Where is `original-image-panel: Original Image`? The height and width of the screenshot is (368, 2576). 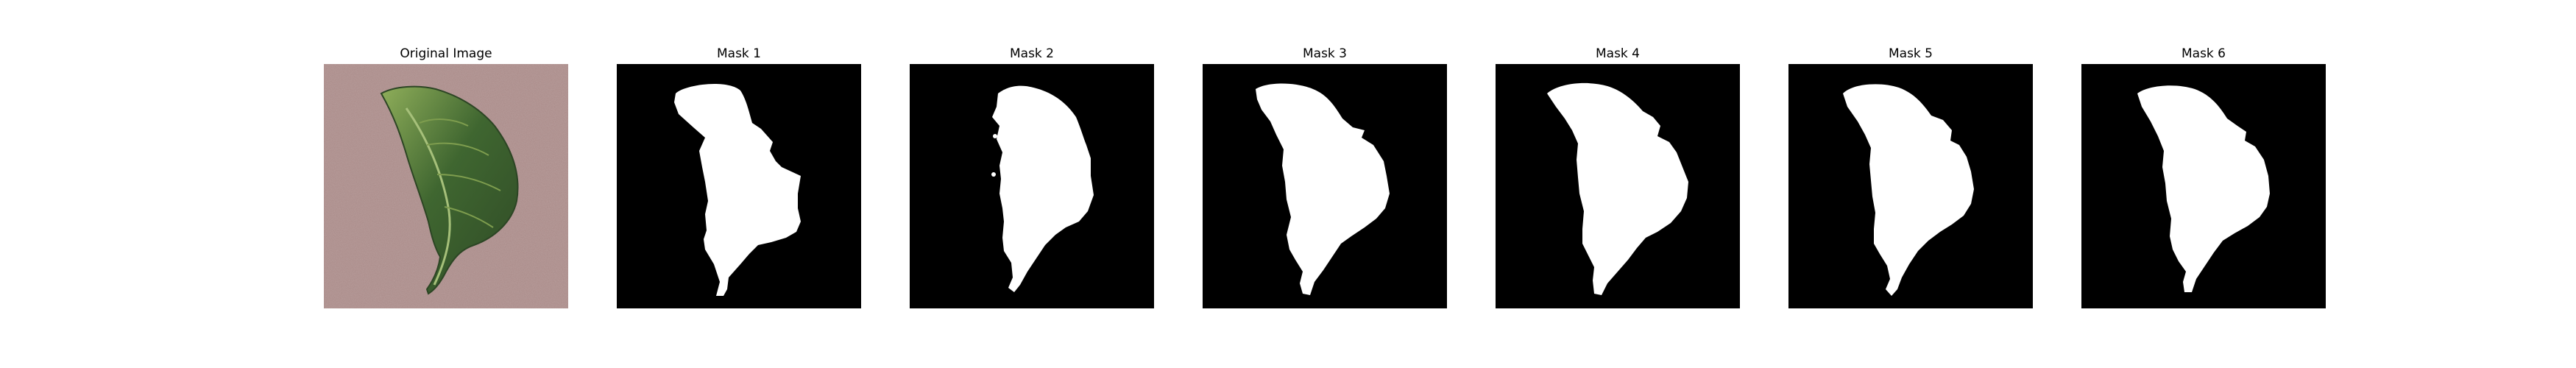 original-image-panel: Original Image is located at coordinates (446, 187).